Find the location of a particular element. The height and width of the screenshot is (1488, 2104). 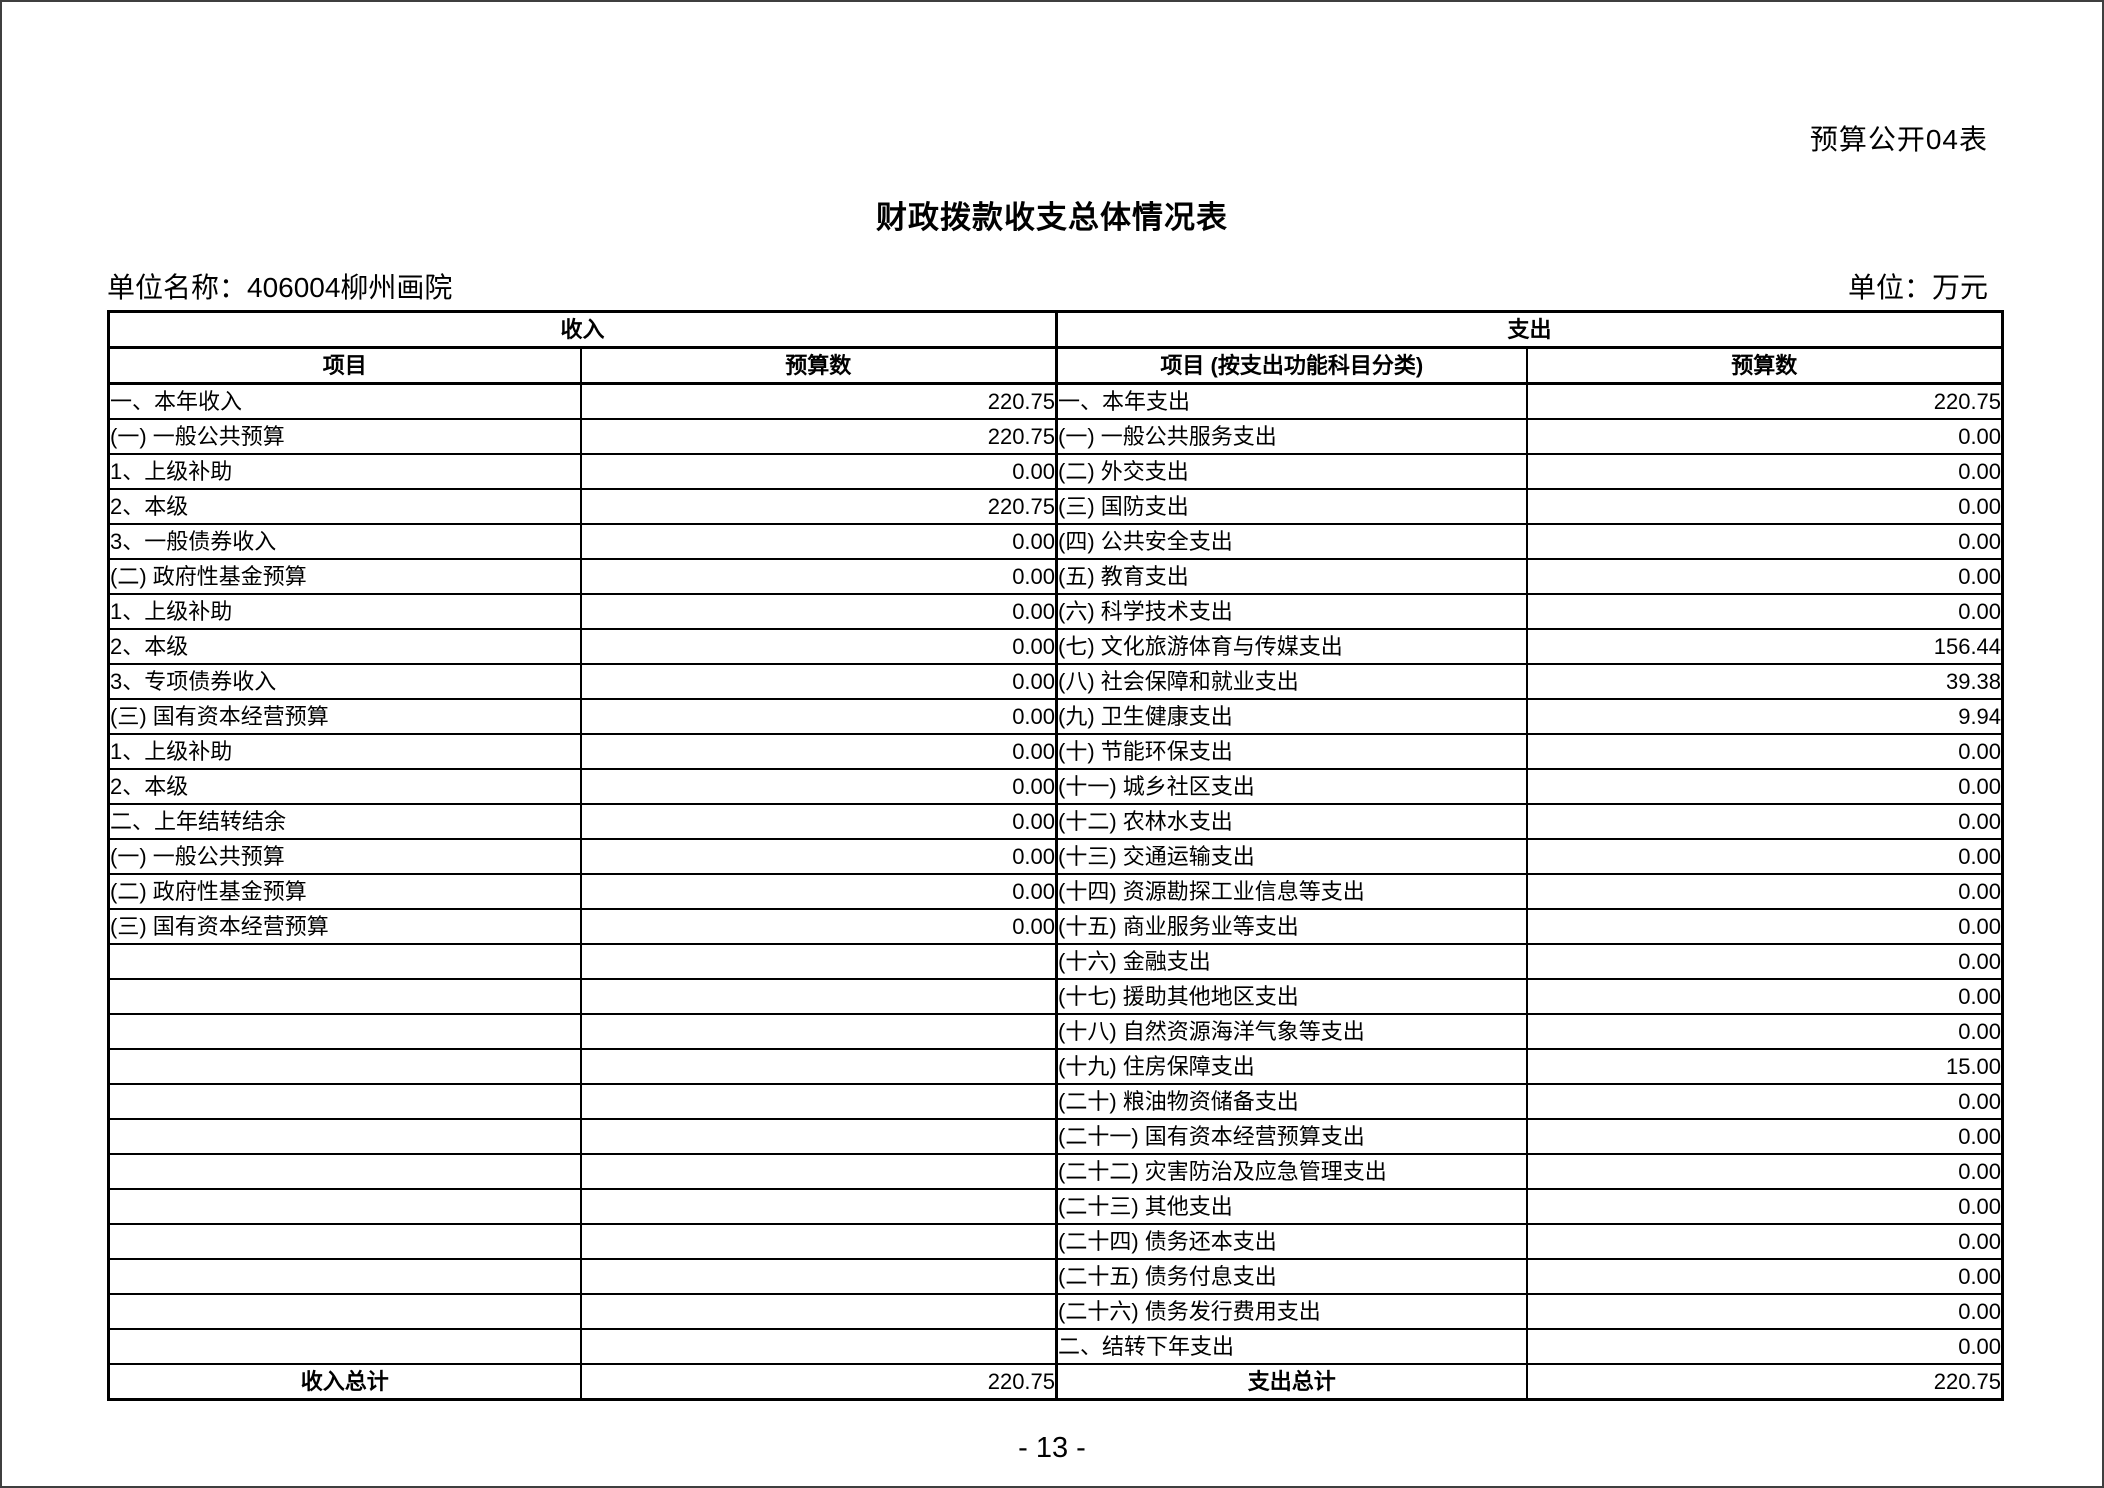

form-number-label: 预算公开04表 is located at coordinates (1898, 139).